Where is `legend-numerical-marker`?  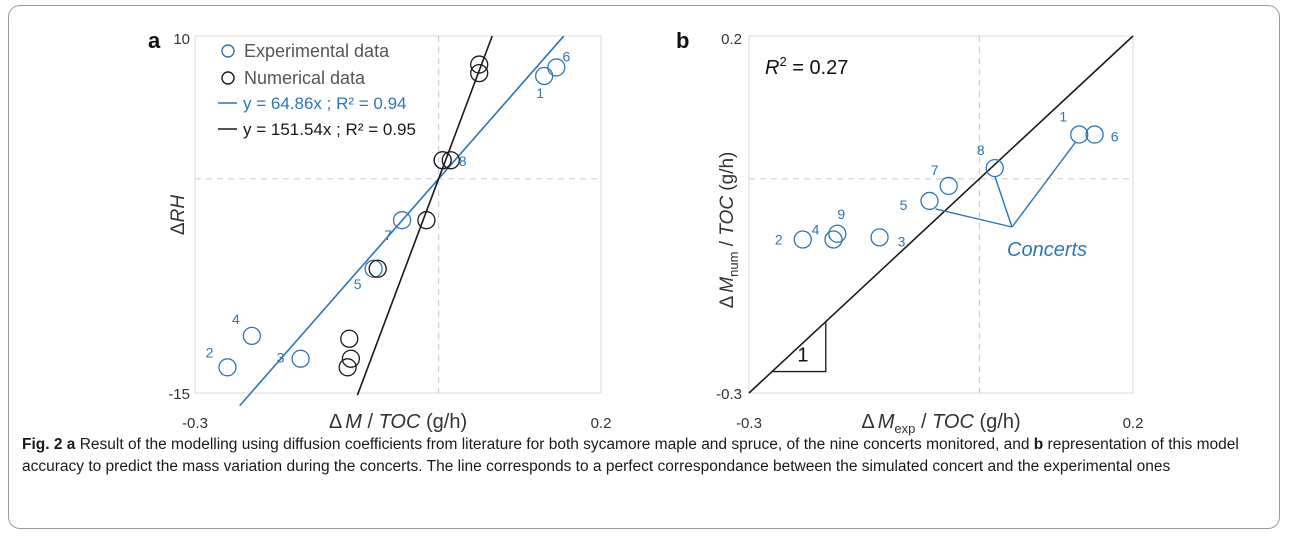
legend-numerical-marker is located at coordinates (228, 78).